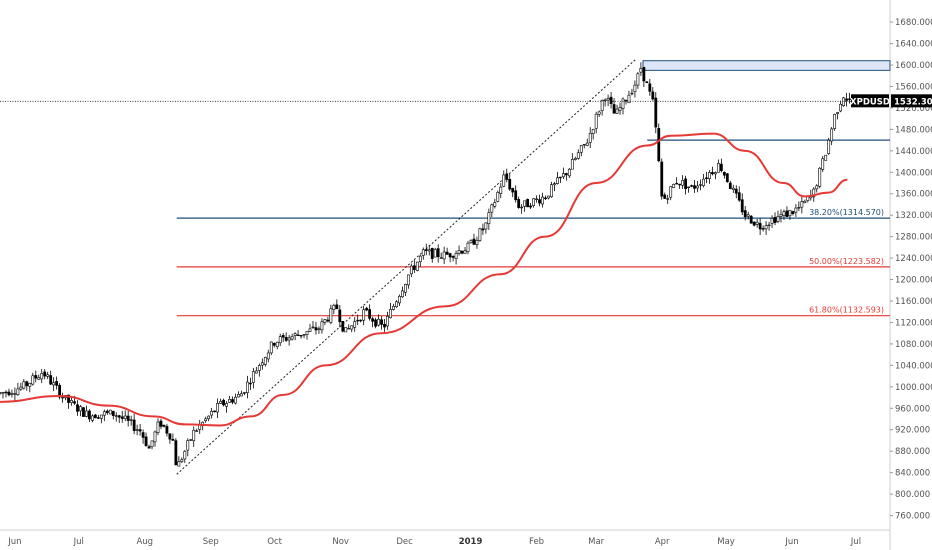 This screenshot has height=550, width=932. What do you see at coordinates (913, 45) in the screenshot?
I see `y-tick-label: 1640.000` at bounding box center [913, 45].